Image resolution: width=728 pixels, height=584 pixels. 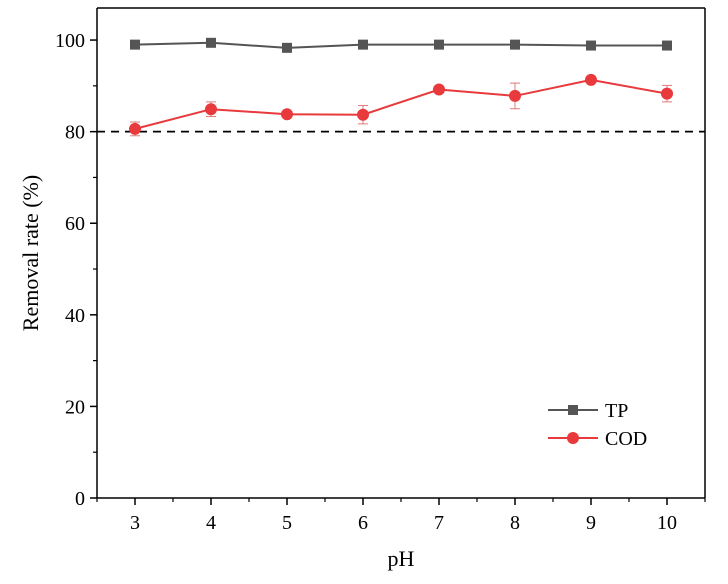 I want to click on legend-label-tp: TP, so click(x=616, y=411).